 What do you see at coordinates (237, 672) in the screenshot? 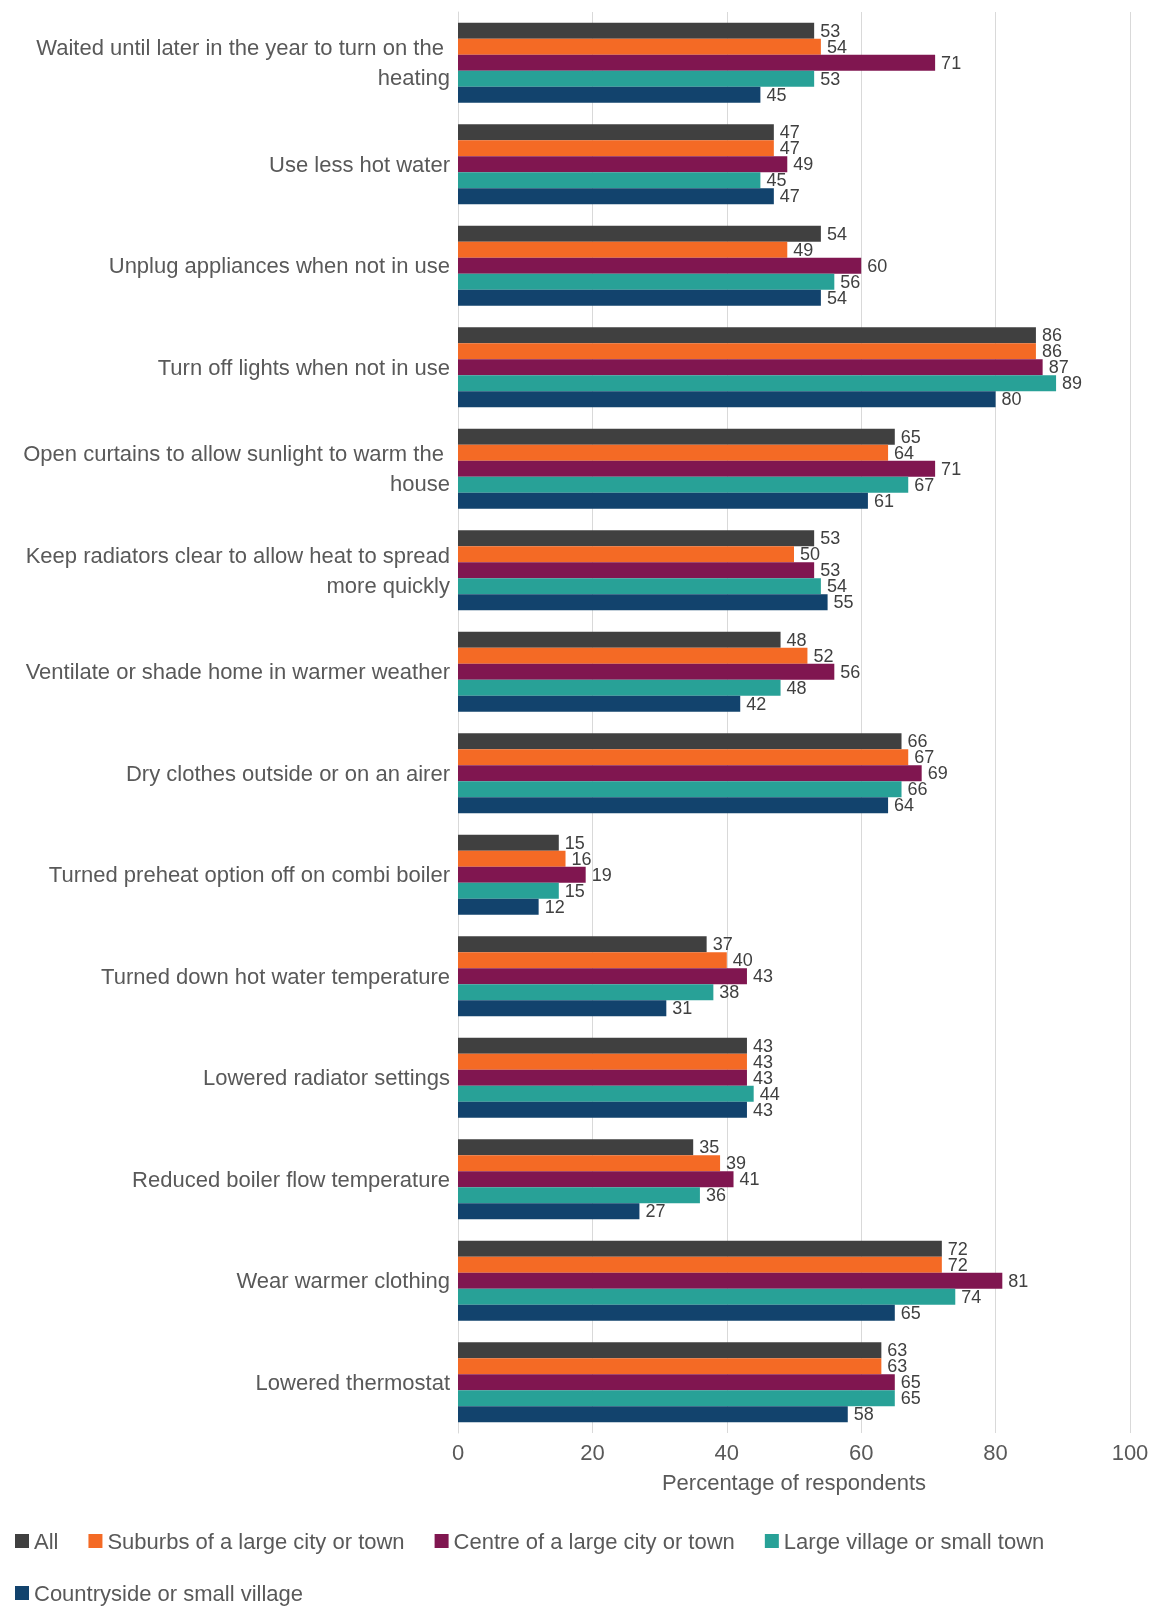
I see `y-tick-label: Ventilate or shade home in warmer weather` at bounding box center [237, 672].